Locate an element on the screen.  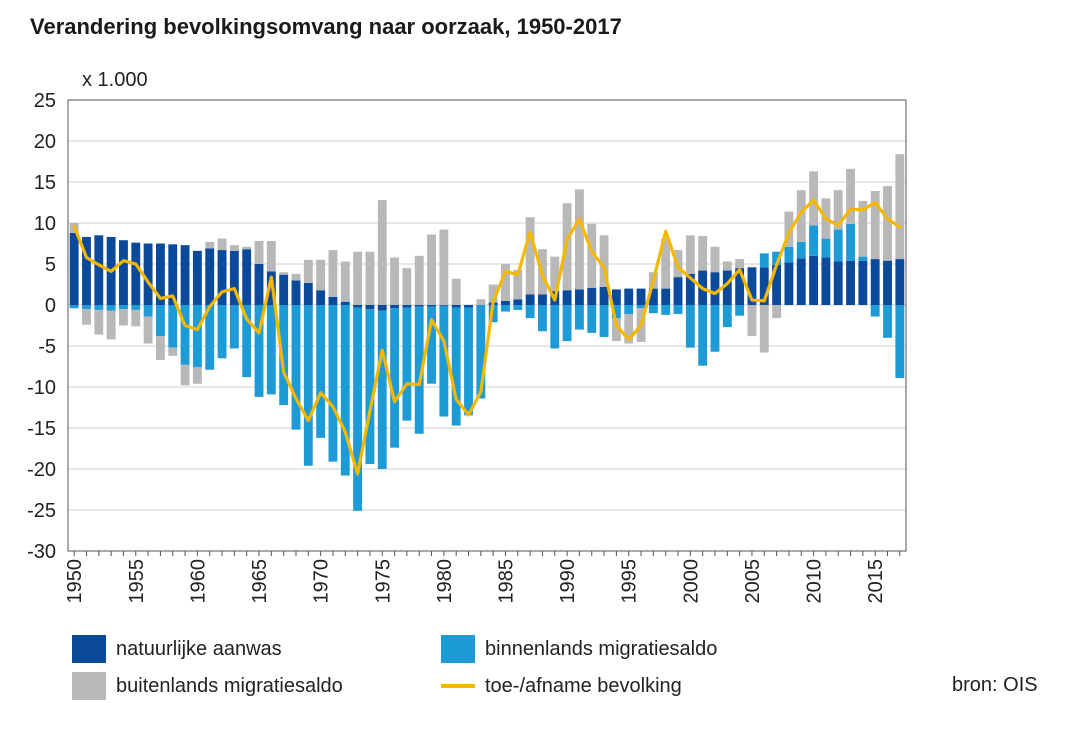
legend-swatch-buitenlands-migratiesaldo is located at coordinates (89, 686).